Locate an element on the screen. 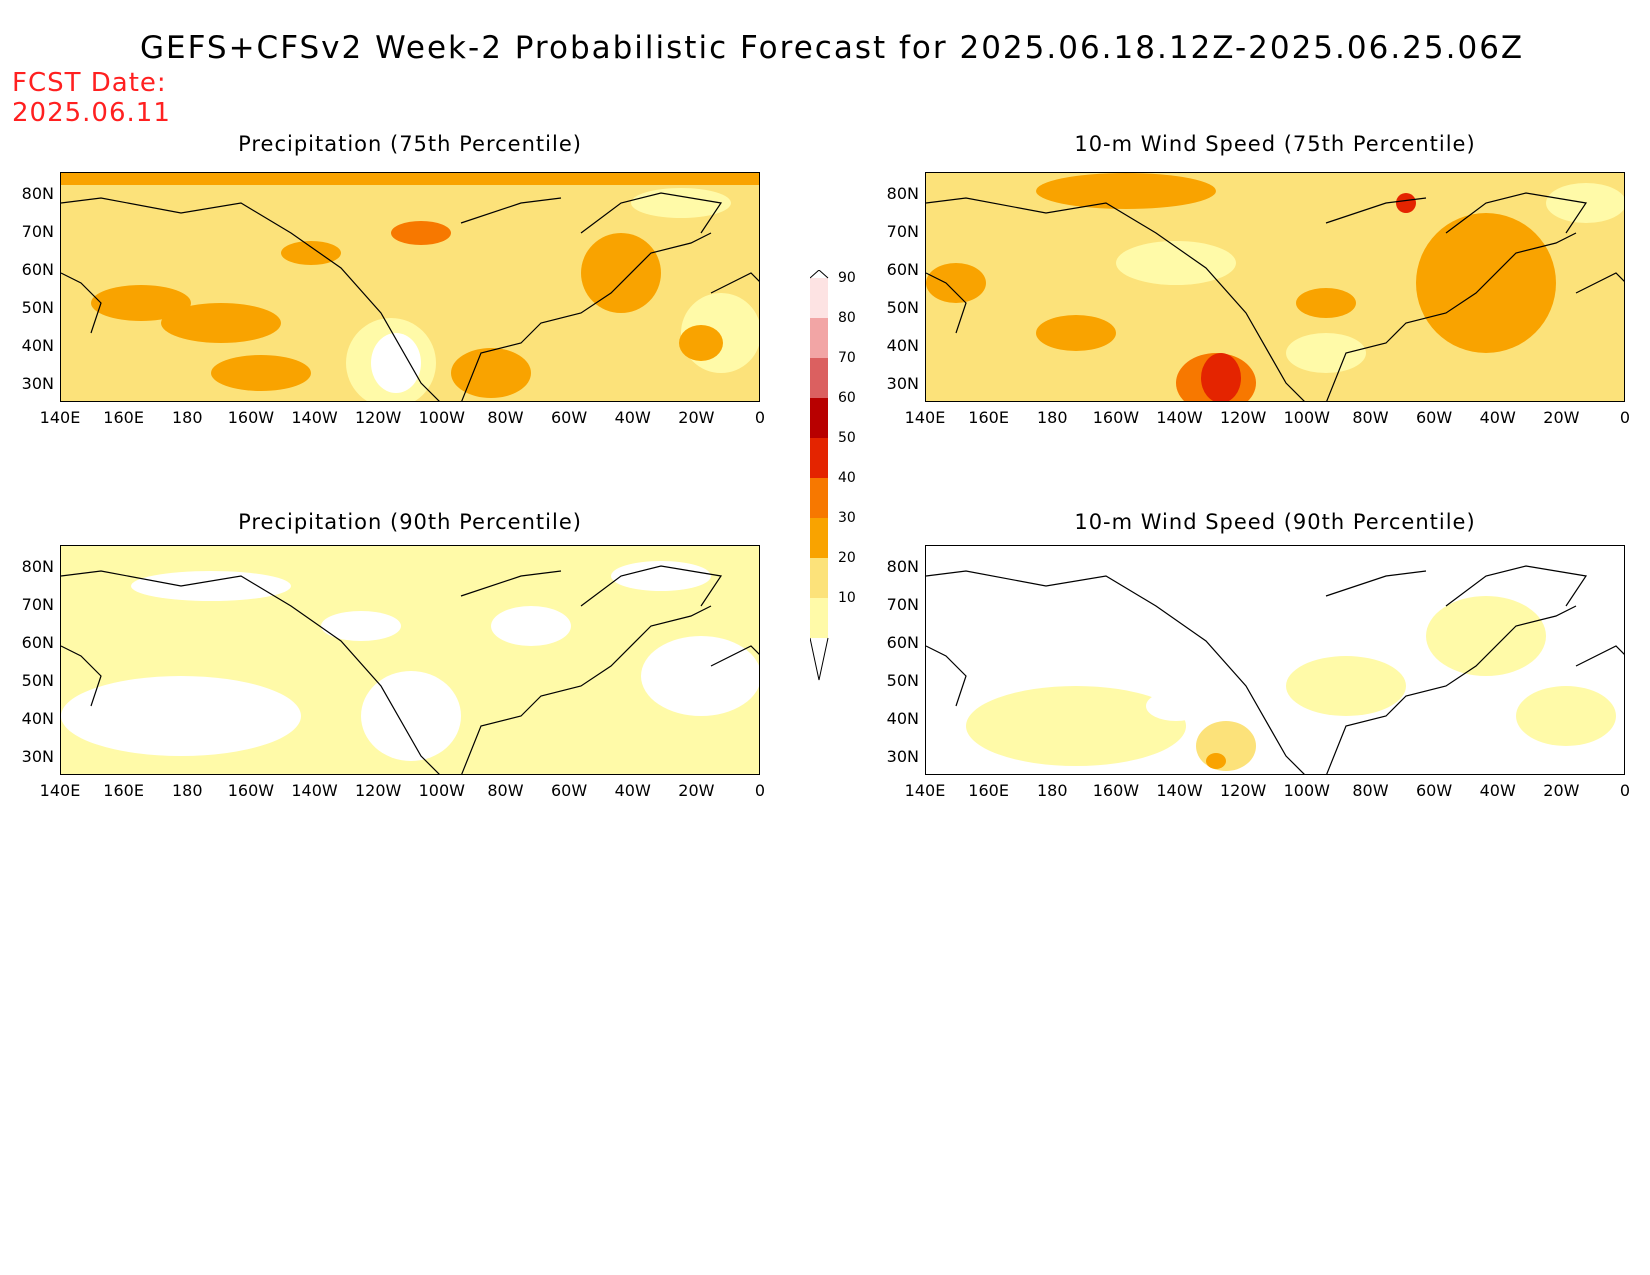  colorbar-tick-label: 50 is located at coordinates (847, 438).